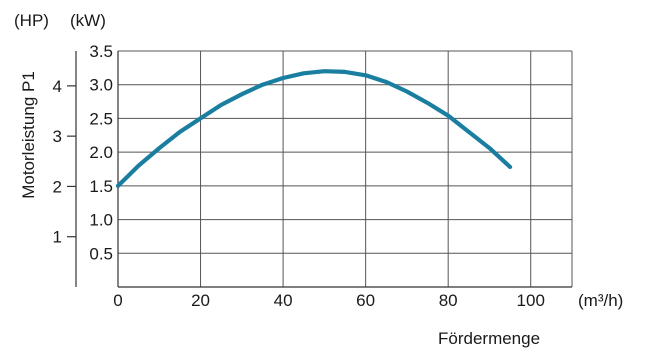 The width and height of the screenshot is (657, 354). I want to click on kw-unit-label: (kW), so click(88, 20).